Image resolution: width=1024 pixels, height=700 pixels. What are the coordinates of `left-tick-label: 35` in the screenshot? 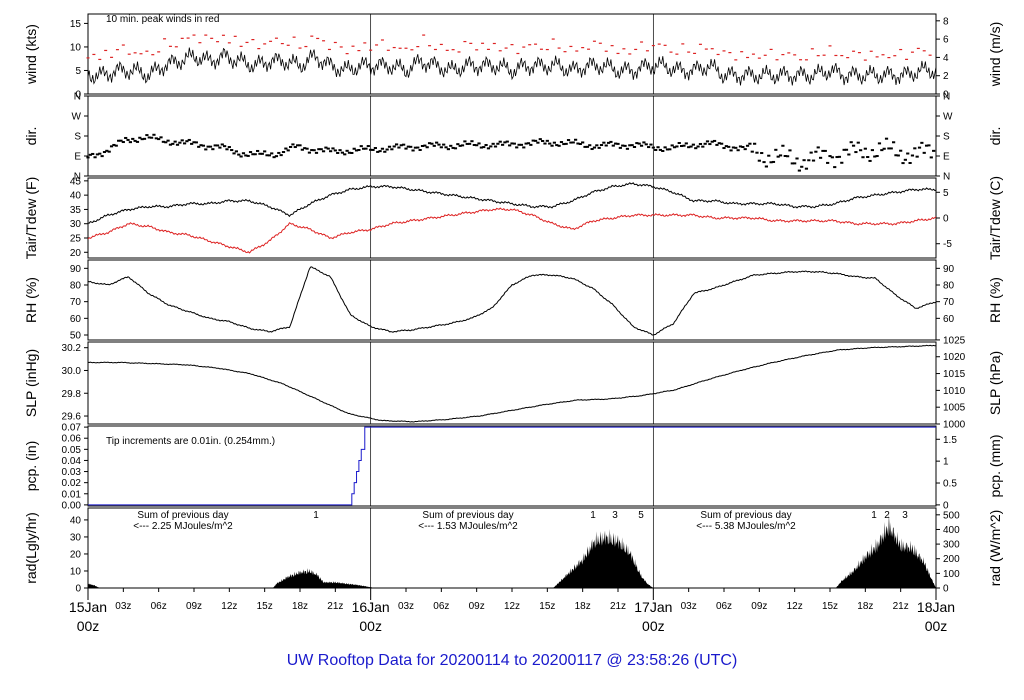 It's located at (76, 210).